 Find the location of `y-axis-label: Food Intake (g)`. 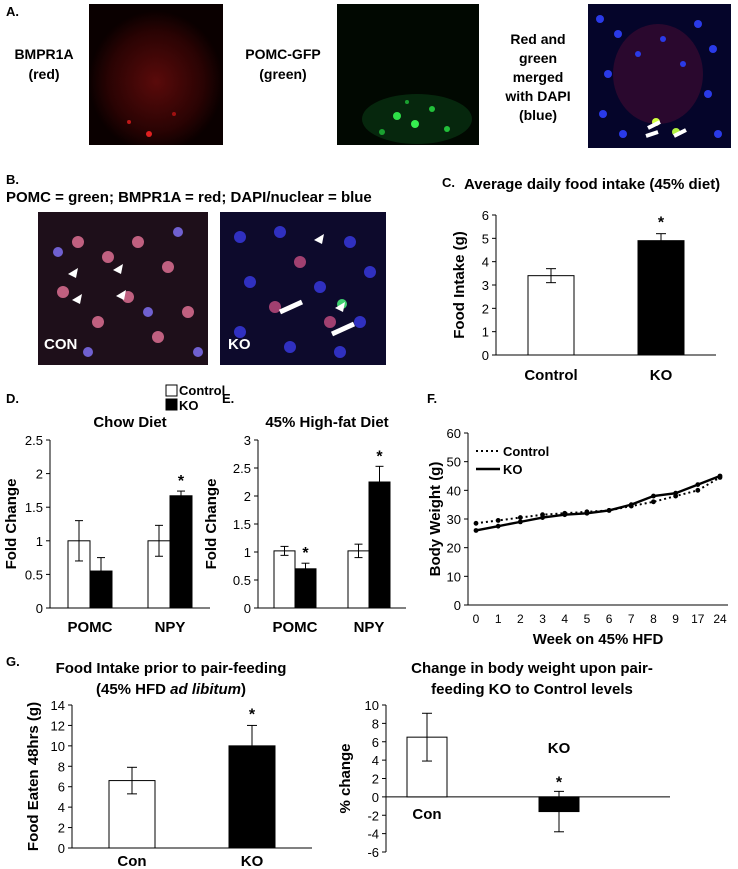

y-axis-label: Food Intake (g) is located at coordinates (459, 285).